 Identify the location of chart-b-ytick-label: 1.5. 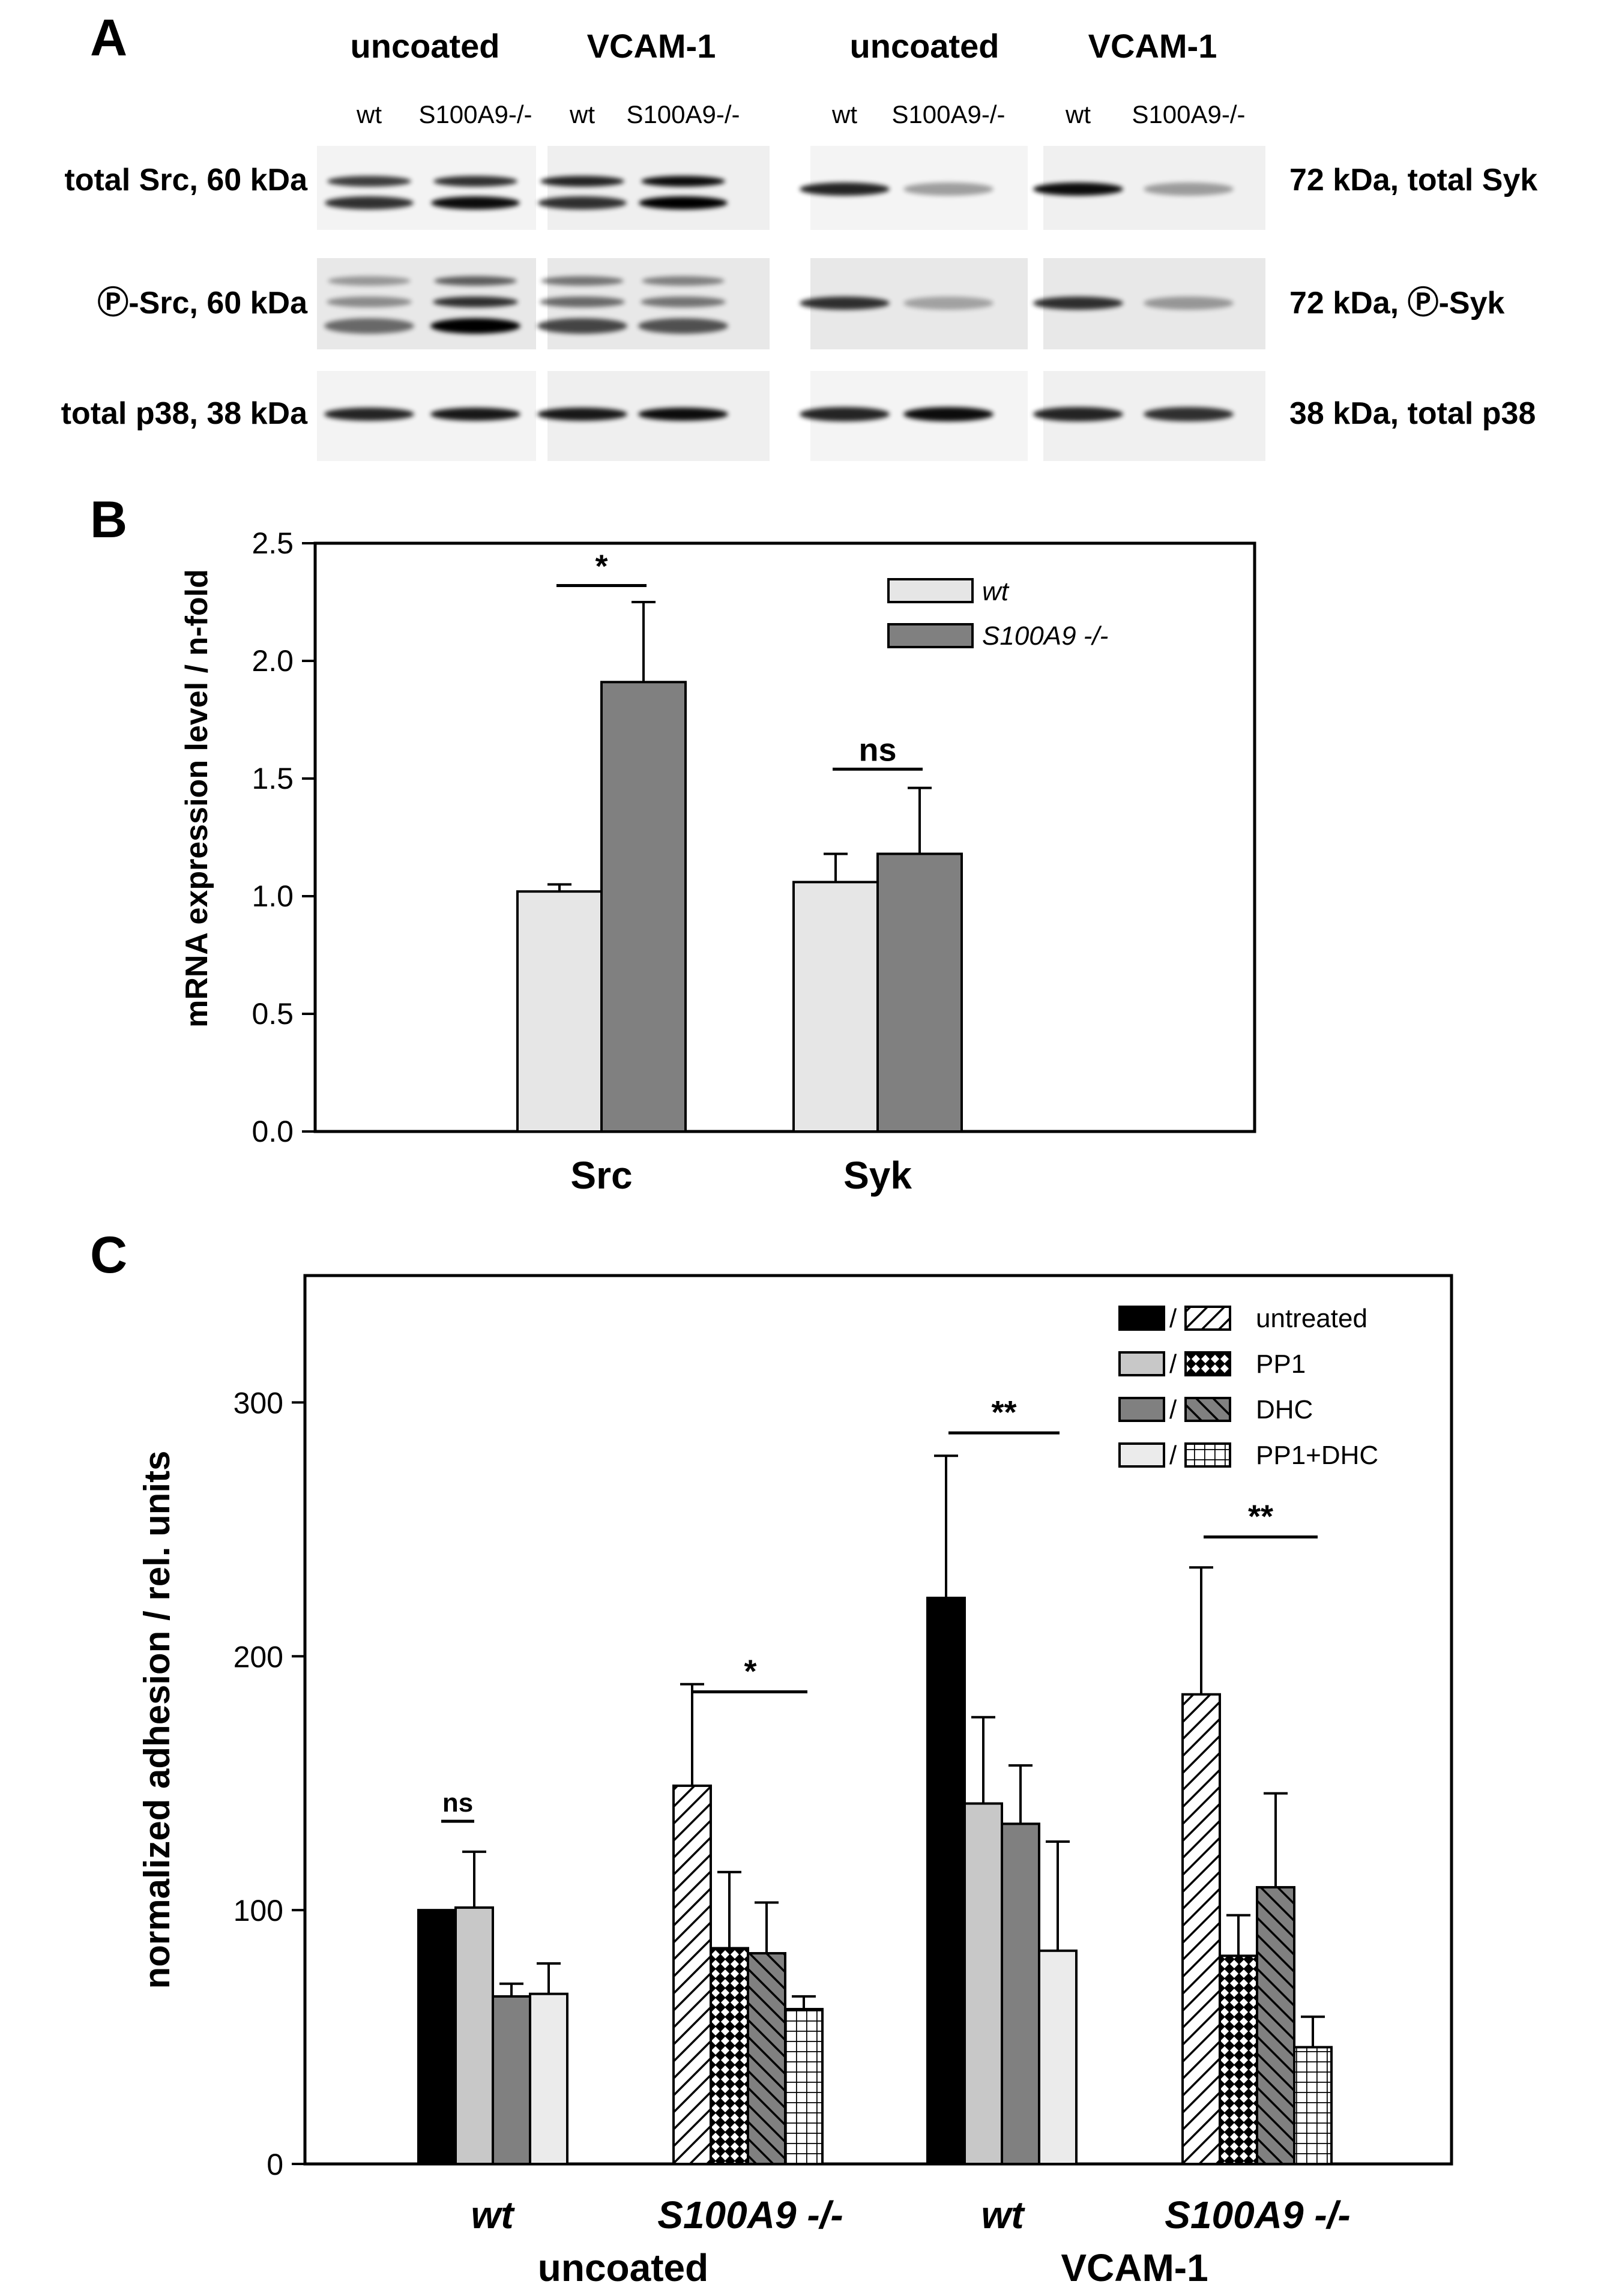
(273, 778).